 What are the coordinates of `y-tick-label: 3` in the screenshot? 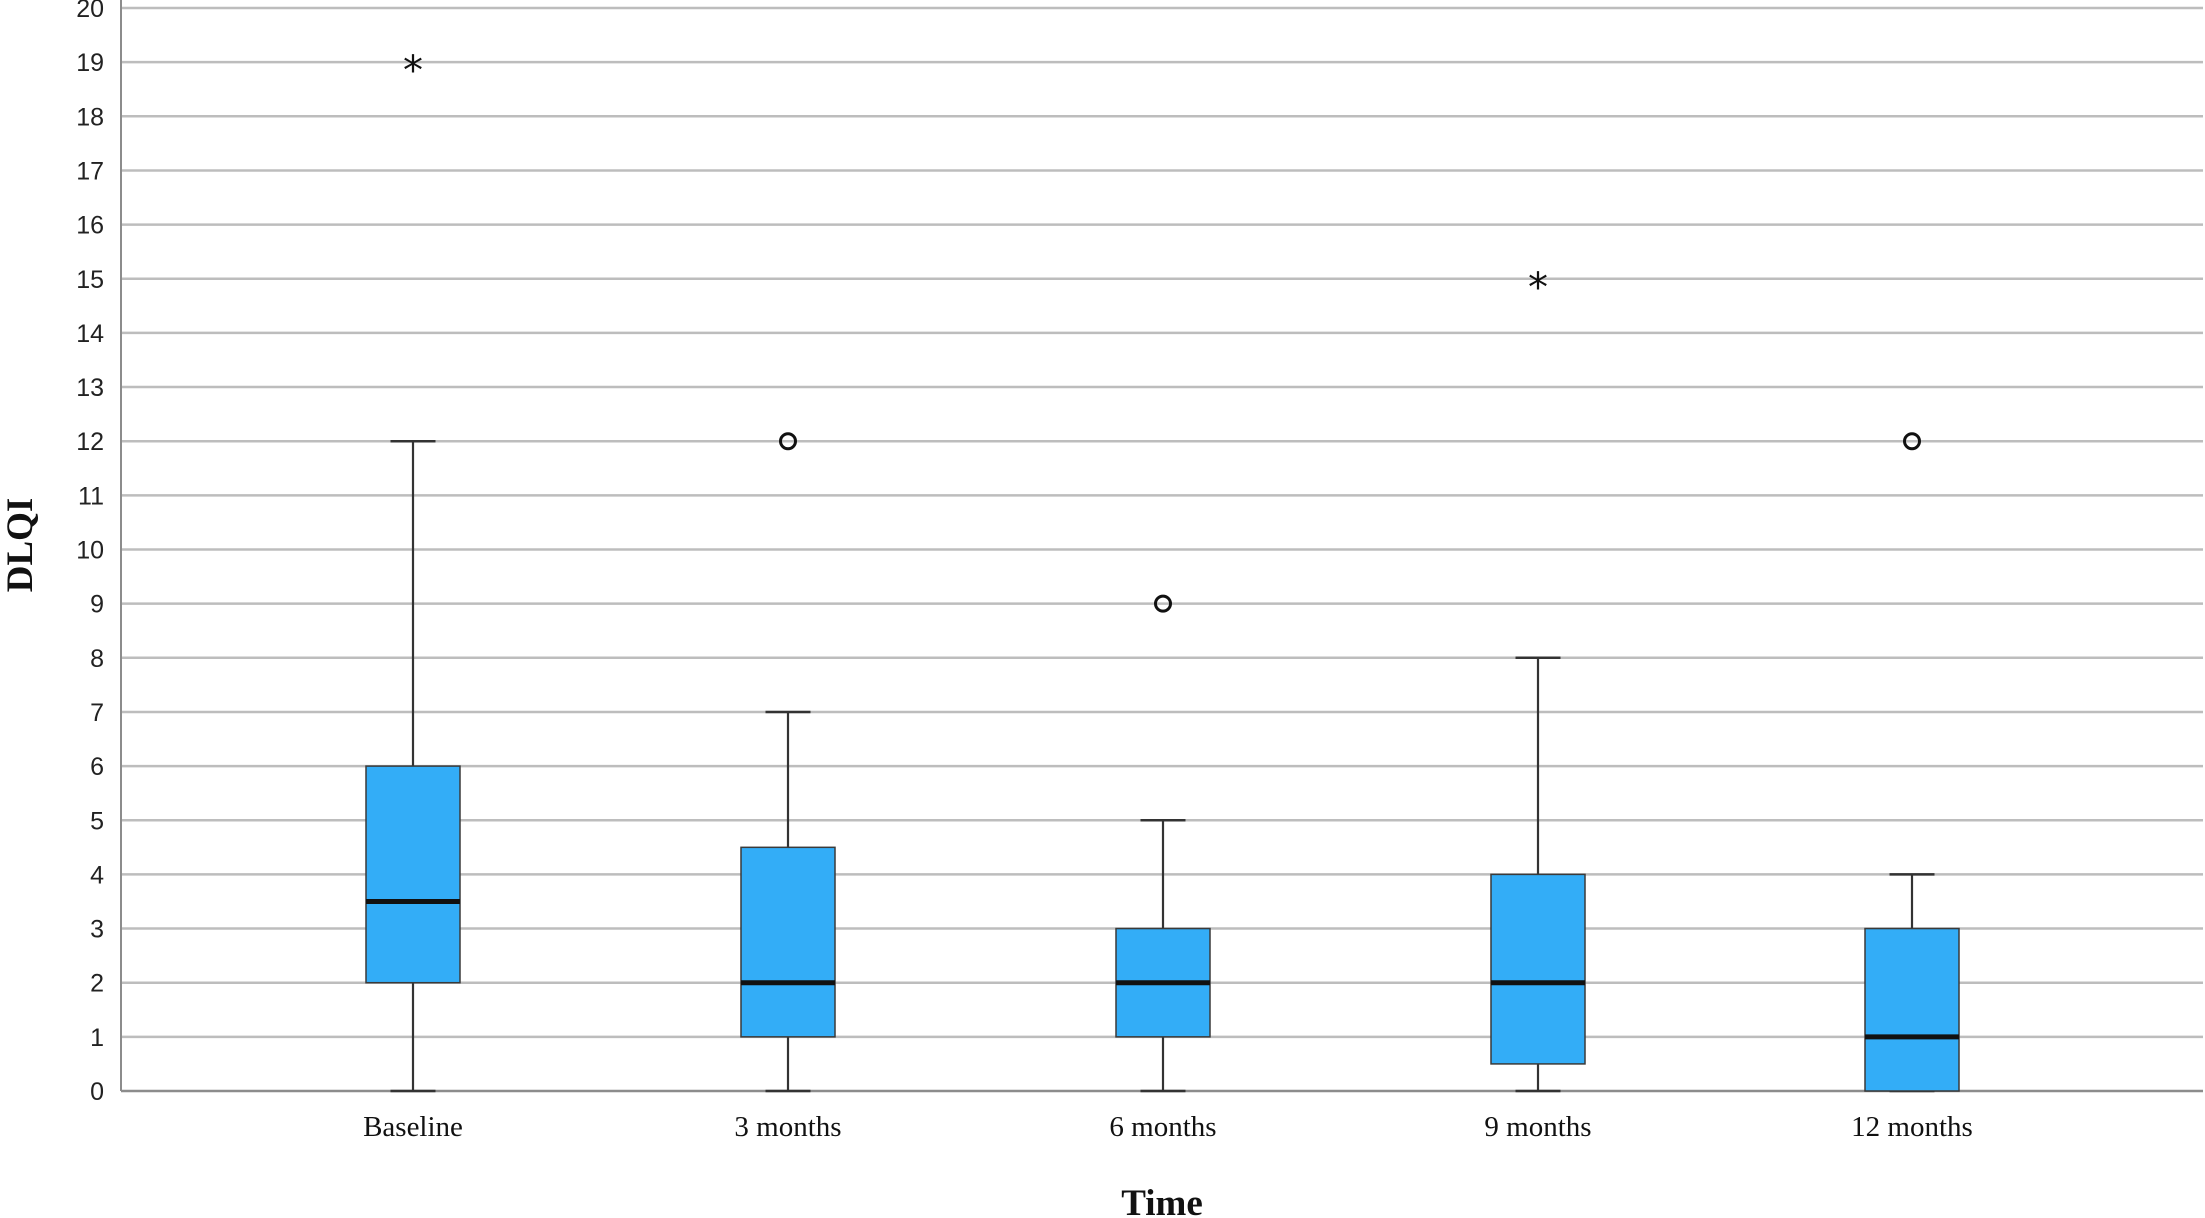 It's located at (97, 930).